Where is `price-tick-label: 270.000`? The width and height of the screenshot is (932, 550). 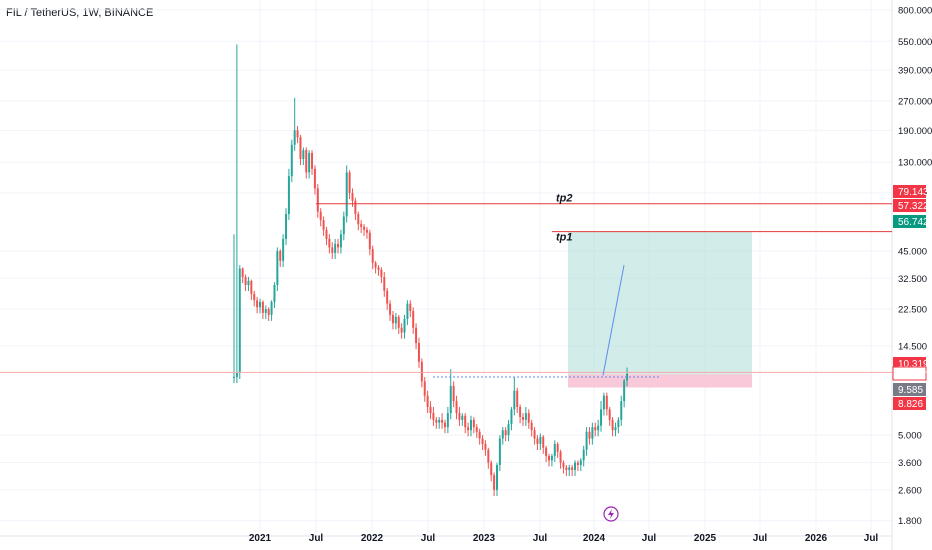
price-tick-label: 270.000 is located at coordinates (915, 101).